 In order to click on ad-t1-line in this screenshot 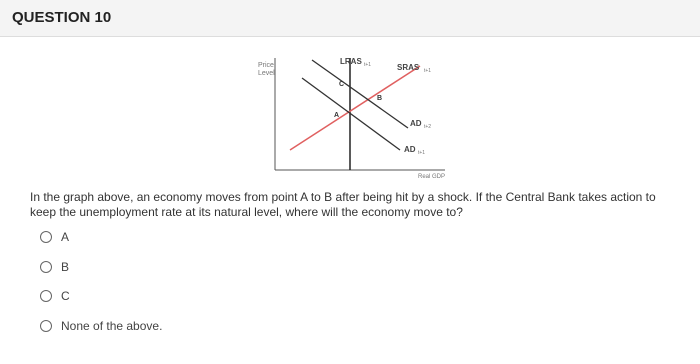, I will do `click(351, 114)`.